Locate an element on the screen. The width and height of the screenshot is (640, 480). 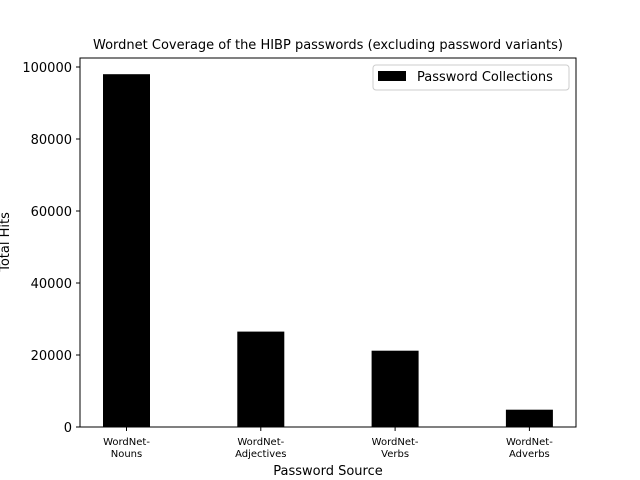
x-tick-label-2: WordNet-Verbs is located at coordinates (395, 448).